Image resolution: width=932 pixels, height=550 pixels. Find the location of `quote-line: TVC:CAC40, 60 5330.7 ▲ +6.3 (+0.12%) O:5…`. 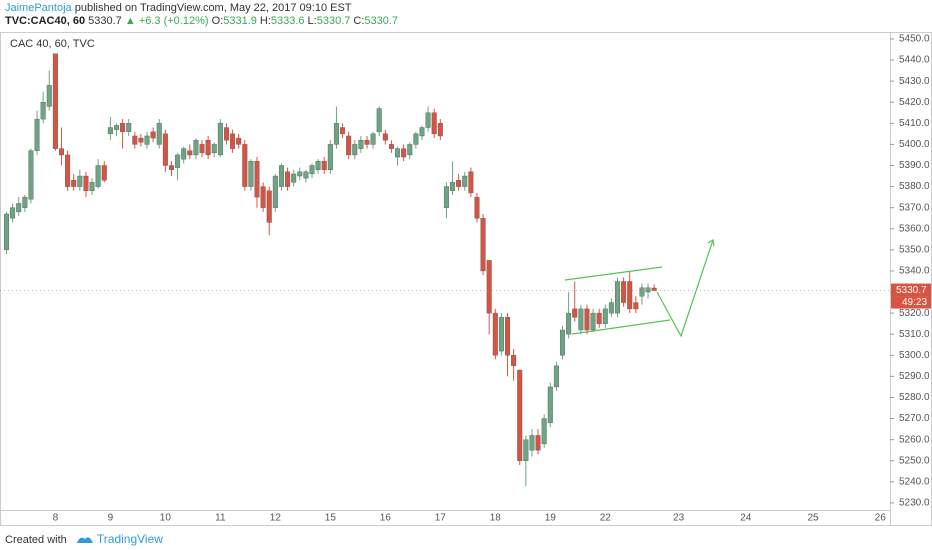

quote-line: TVC:CAC40, 60 5330.7 ▲ +6.3 (+0.12%) O:5… is located at coordinates (203, 21).